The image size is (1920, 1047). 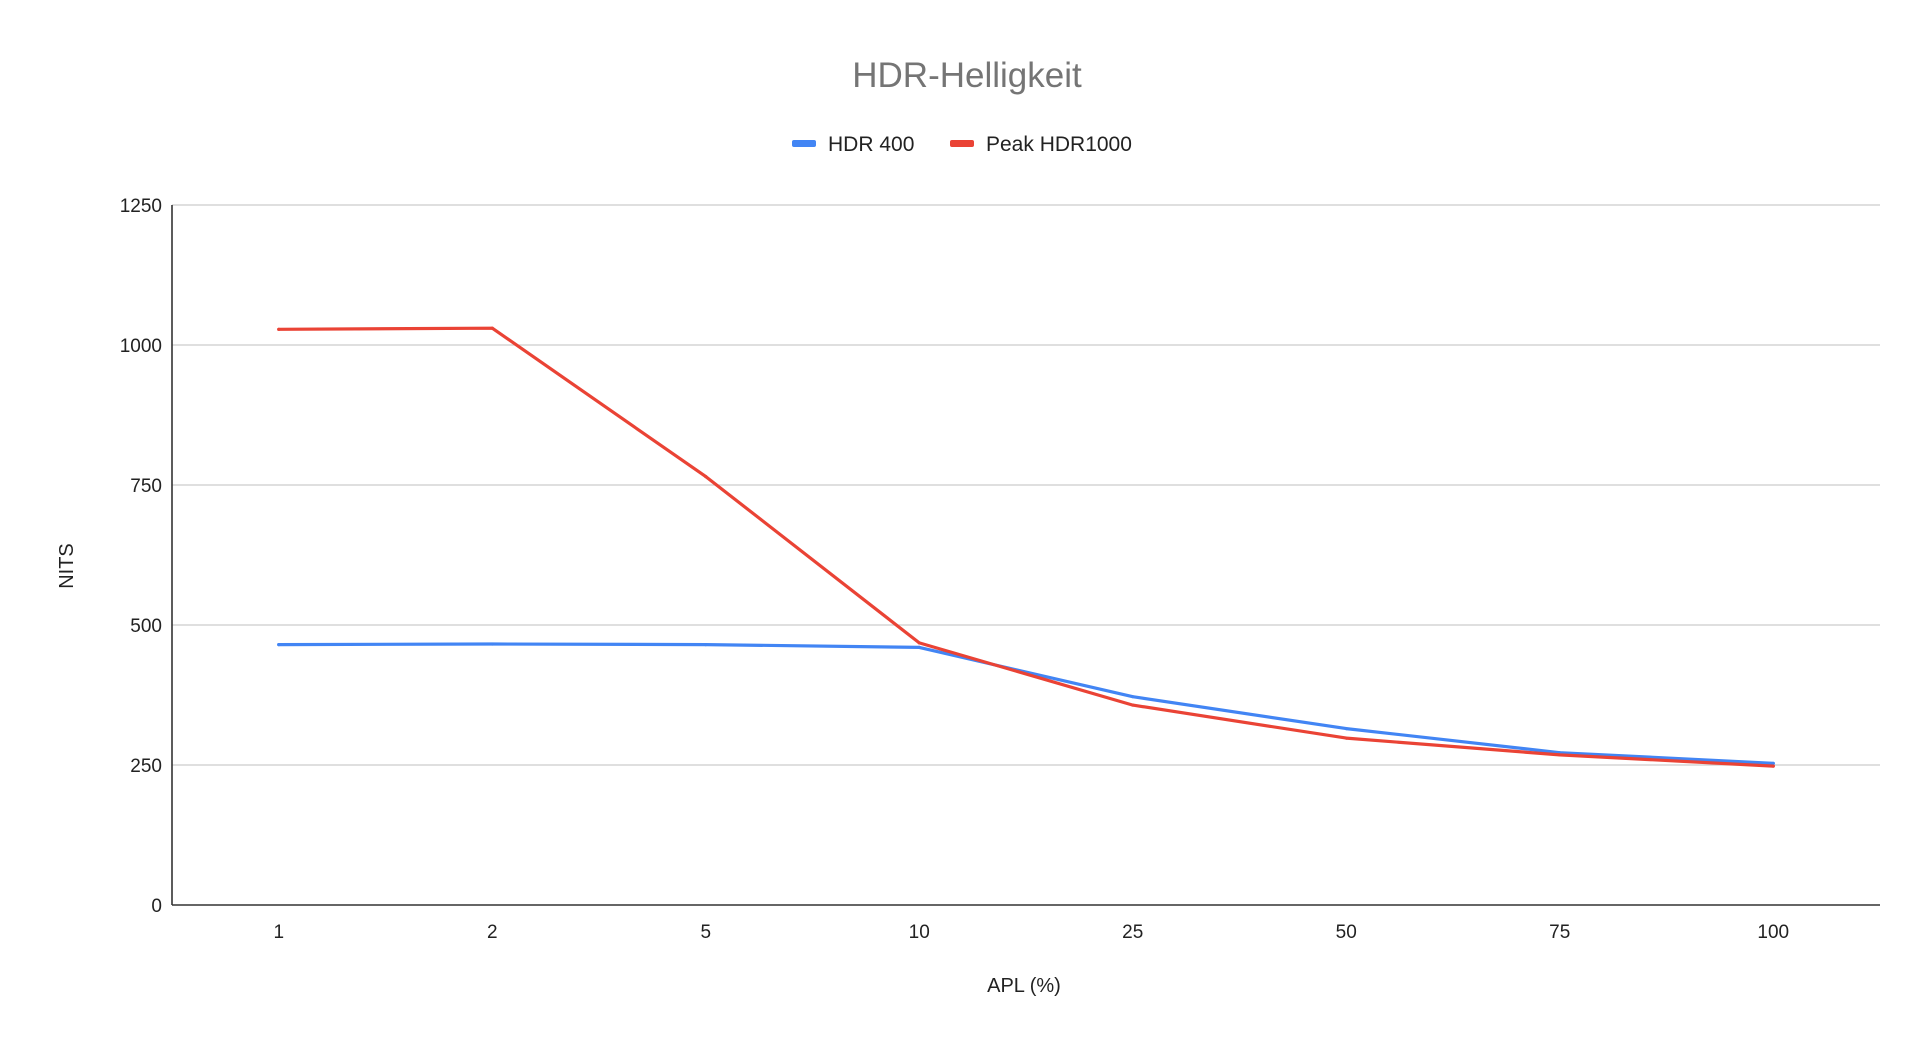 What do you see at coordinates (967, 75) in the screenshot?
I see `chart-title: HDR-Helligkeit` at bounding box center [967, 75].